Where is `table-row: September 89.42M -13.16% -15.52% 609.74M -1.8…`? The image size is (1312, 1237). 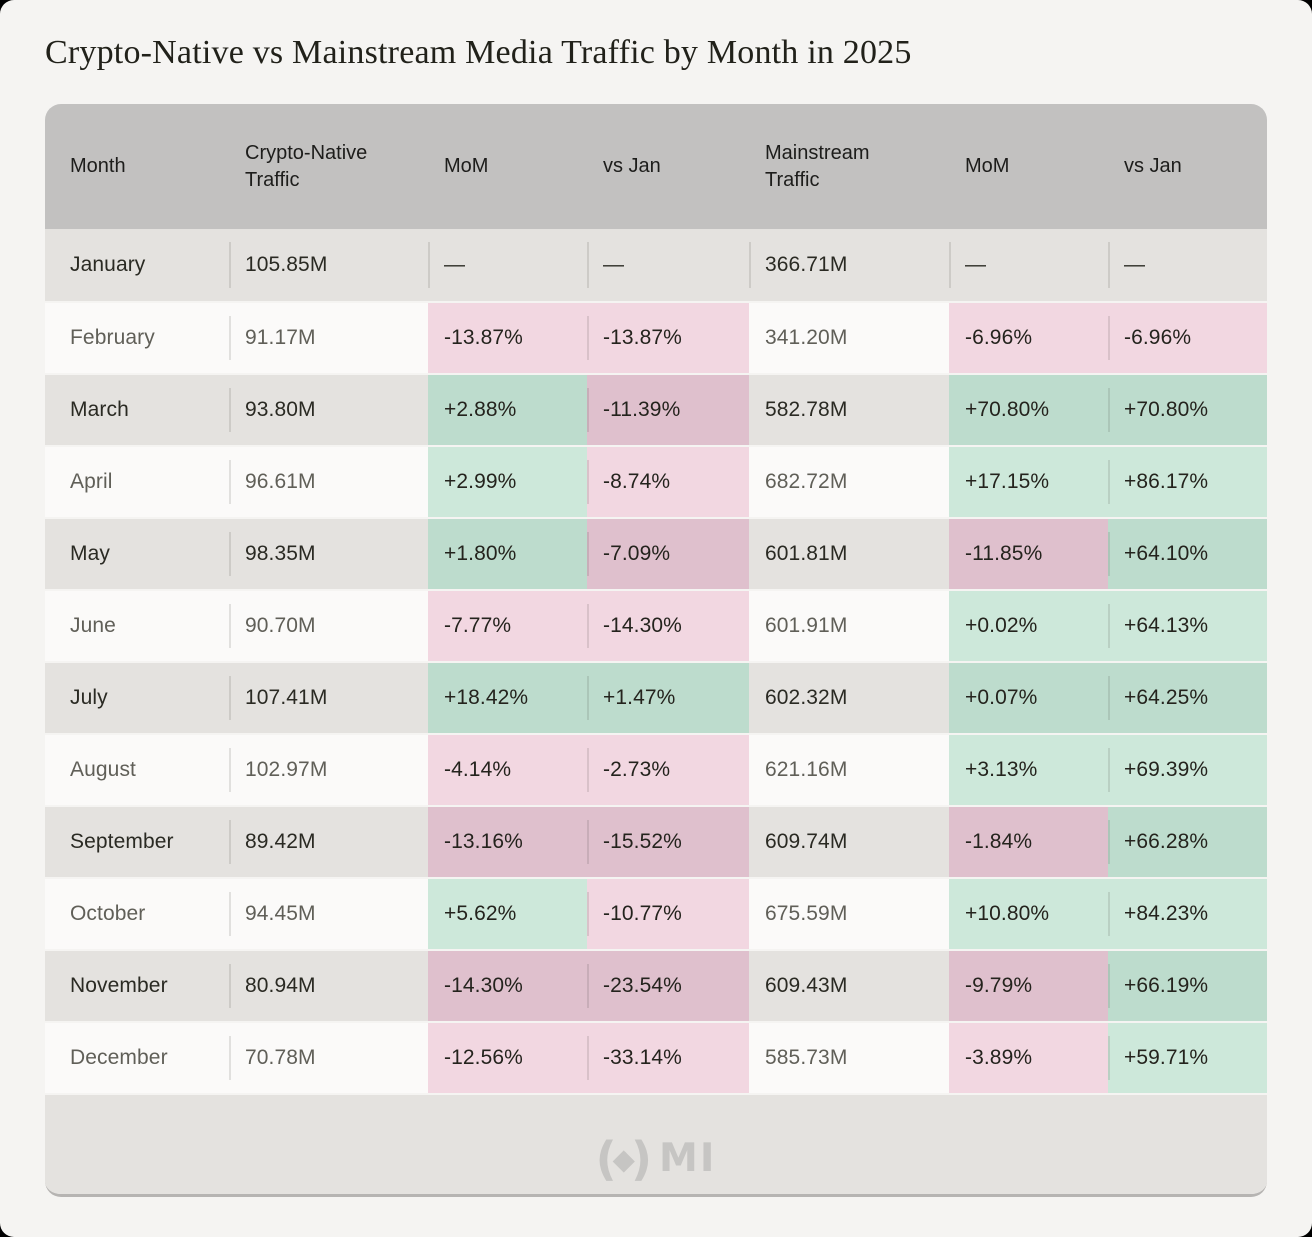
table-row: September 89.42M -13.16% -15.52% 609.74M -1.8… is located at coordinates (656, 841).